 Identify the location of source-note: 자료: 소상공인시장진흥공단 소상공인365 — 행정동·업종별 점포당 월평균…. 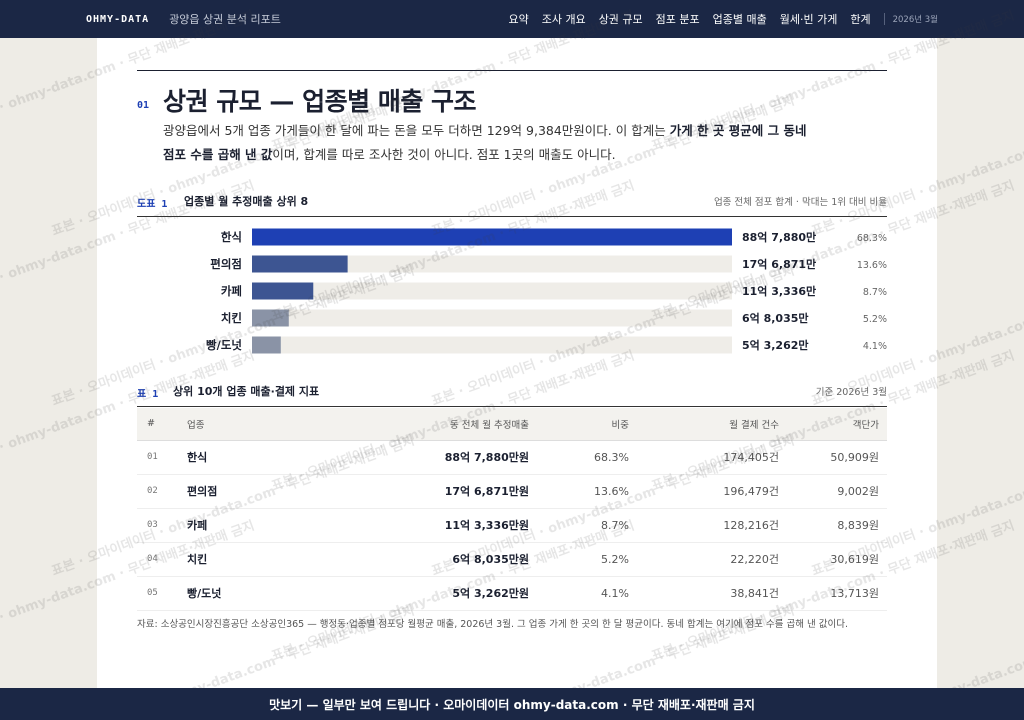
(493, 624).